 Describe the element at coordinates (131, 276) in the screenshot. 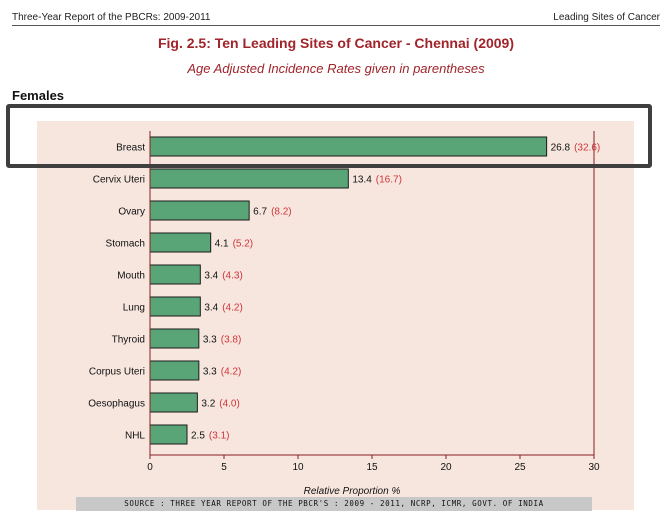

I see `category-label-mouth: Mouth` at that location.